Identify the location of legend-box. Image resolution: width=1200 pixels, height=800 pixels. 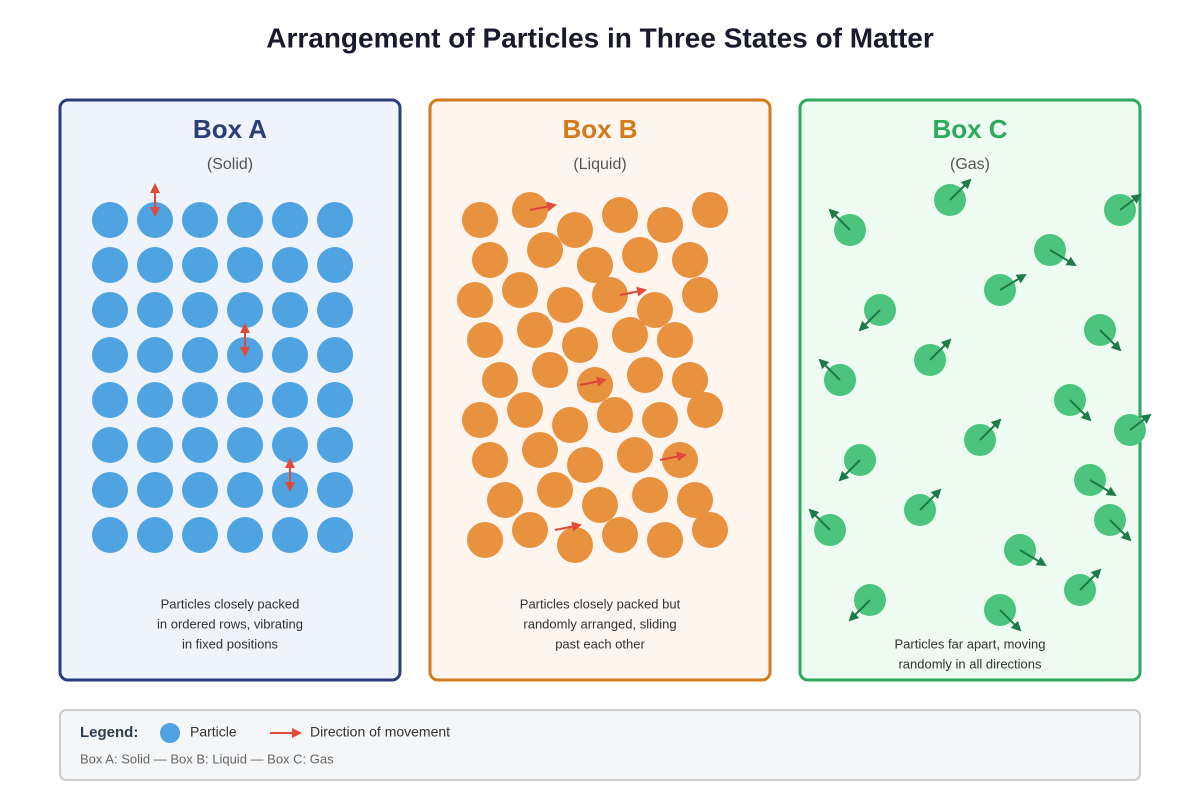
(600, 745).